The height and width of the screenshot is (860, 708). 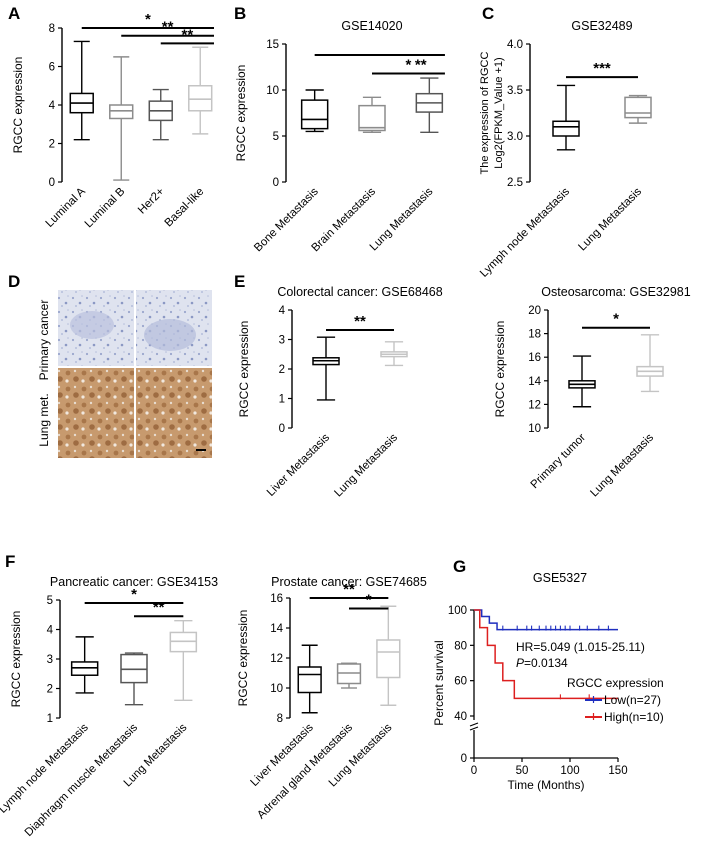 What do you see at coordinates (534, 335) in the screenshot?
I see `y-tick-label: 18` at bounding box center [534, 335].